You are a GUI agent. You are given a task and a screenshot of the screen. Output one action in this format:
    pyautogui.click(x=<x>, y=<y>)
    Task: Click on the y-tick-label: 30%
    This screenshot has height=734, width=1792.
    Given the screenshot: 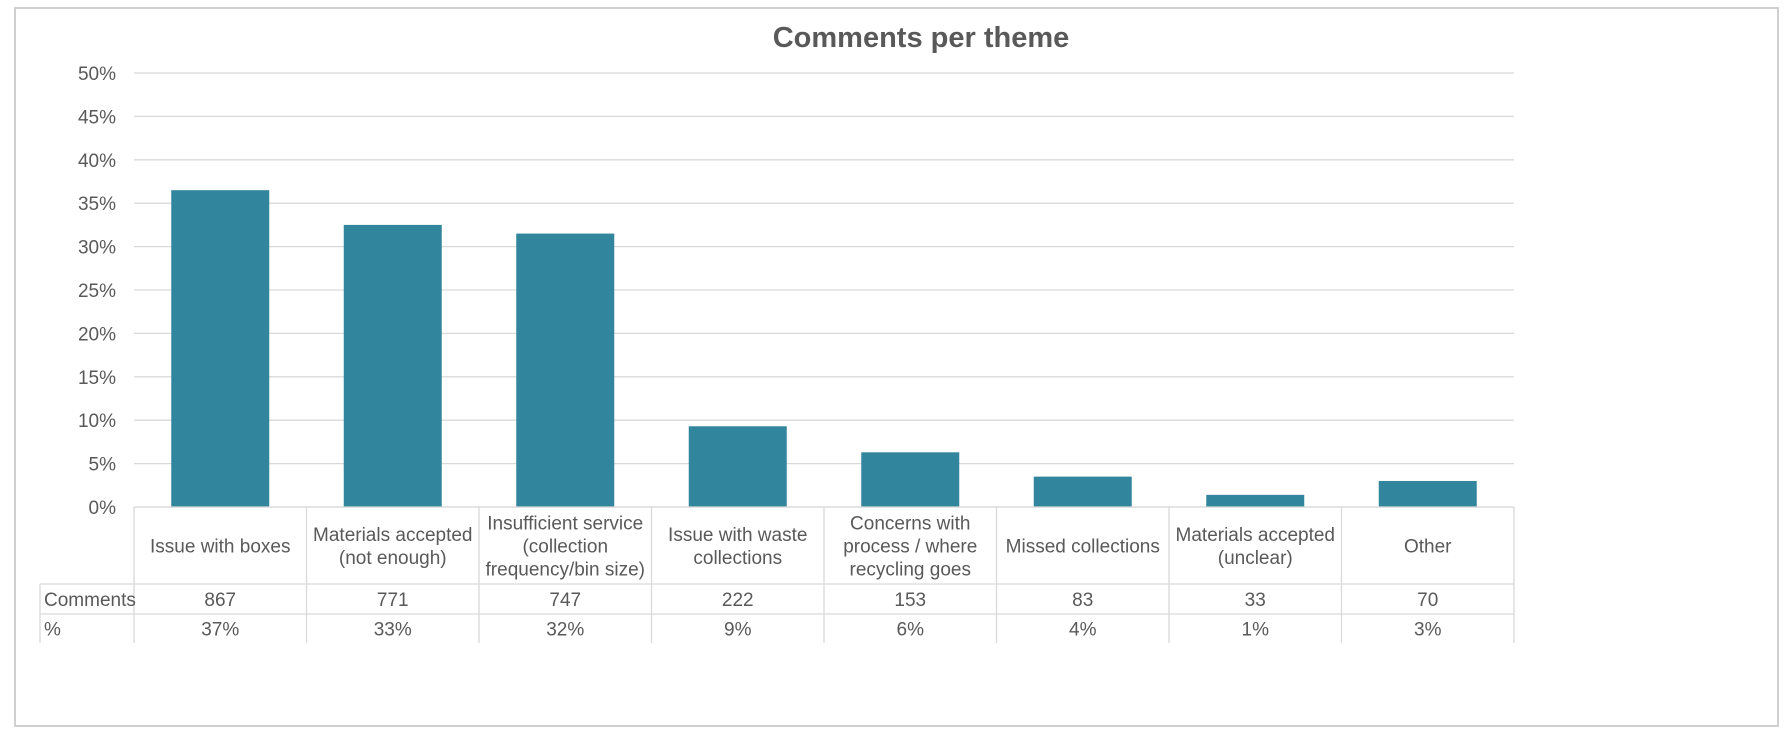 What is the action you would take?
    pyautogui.click(x=97, y=248)
    